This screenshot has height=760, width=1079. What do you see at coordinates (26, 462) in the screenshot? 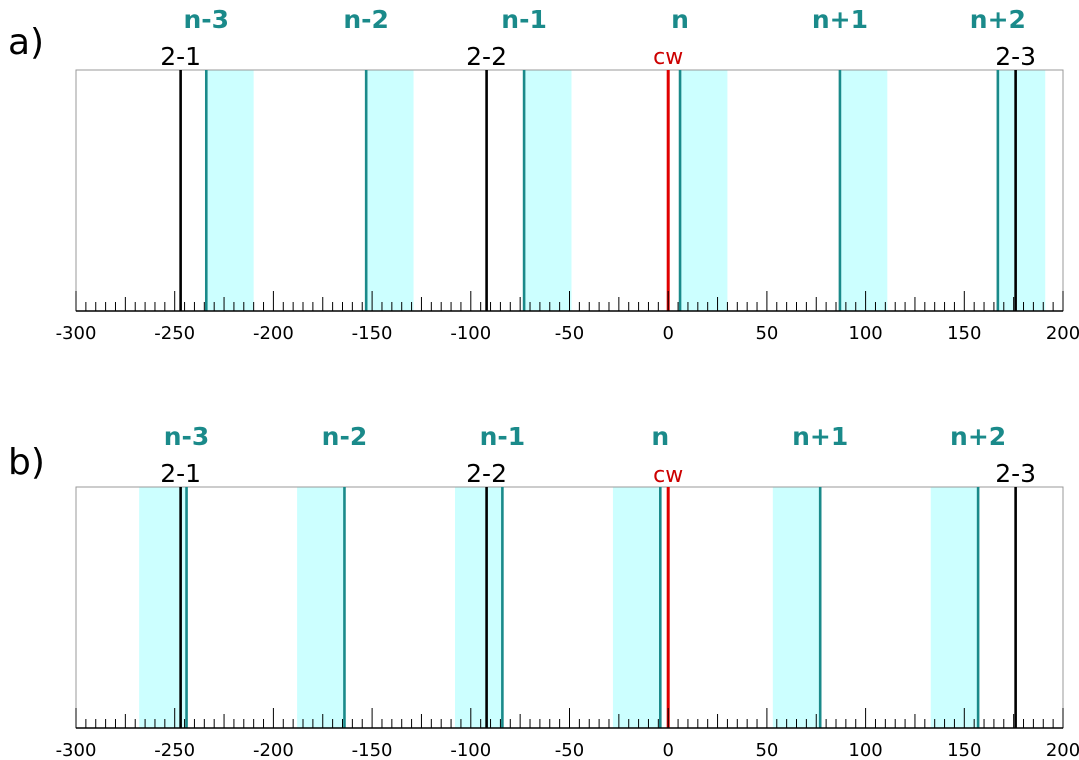
I see `panel-label: b)` at bounding box center [26, 462].